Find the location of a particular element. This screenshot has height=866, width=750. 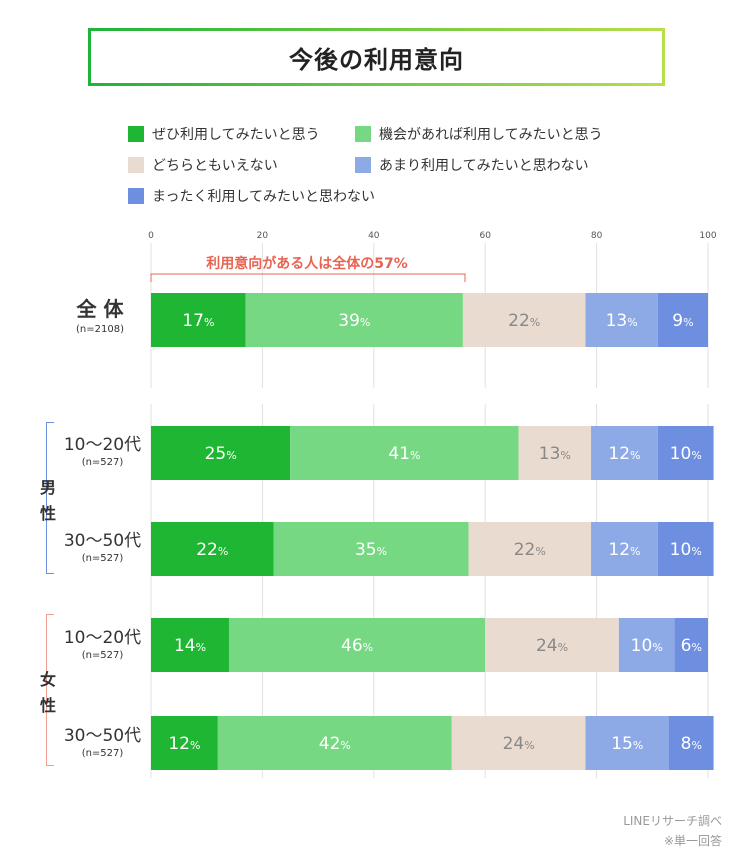

bar-value-label: 41% is located at coordinates (404, 454).